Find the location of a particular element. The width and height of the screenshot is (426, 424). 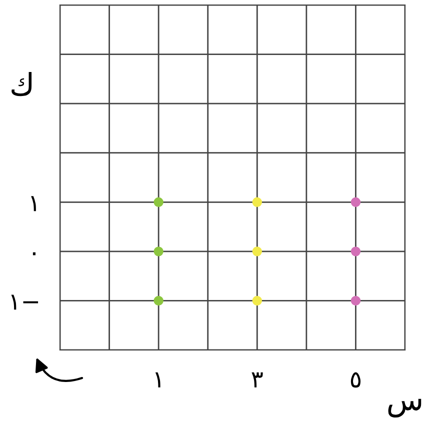

y-tick-label: ١− is located at coordinates (24, 302).